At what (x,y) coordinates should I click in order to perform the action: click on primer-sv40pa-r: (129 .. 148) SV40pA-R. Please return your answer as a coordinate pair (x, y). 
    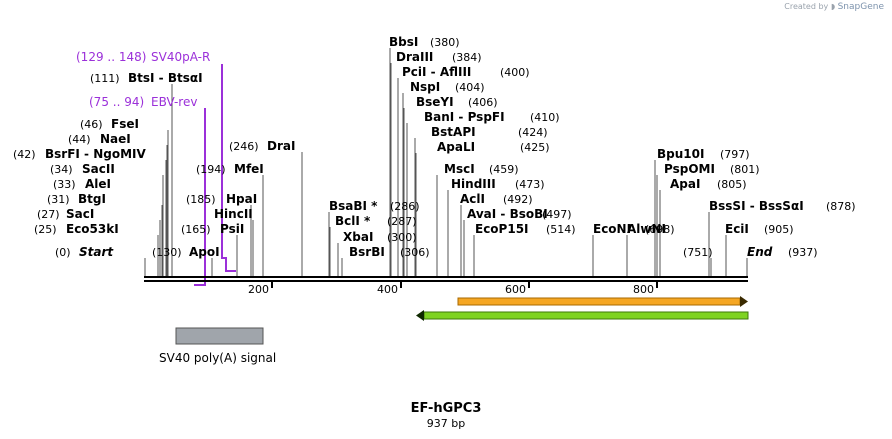
    Looking at the image, I should click on (156, 161).